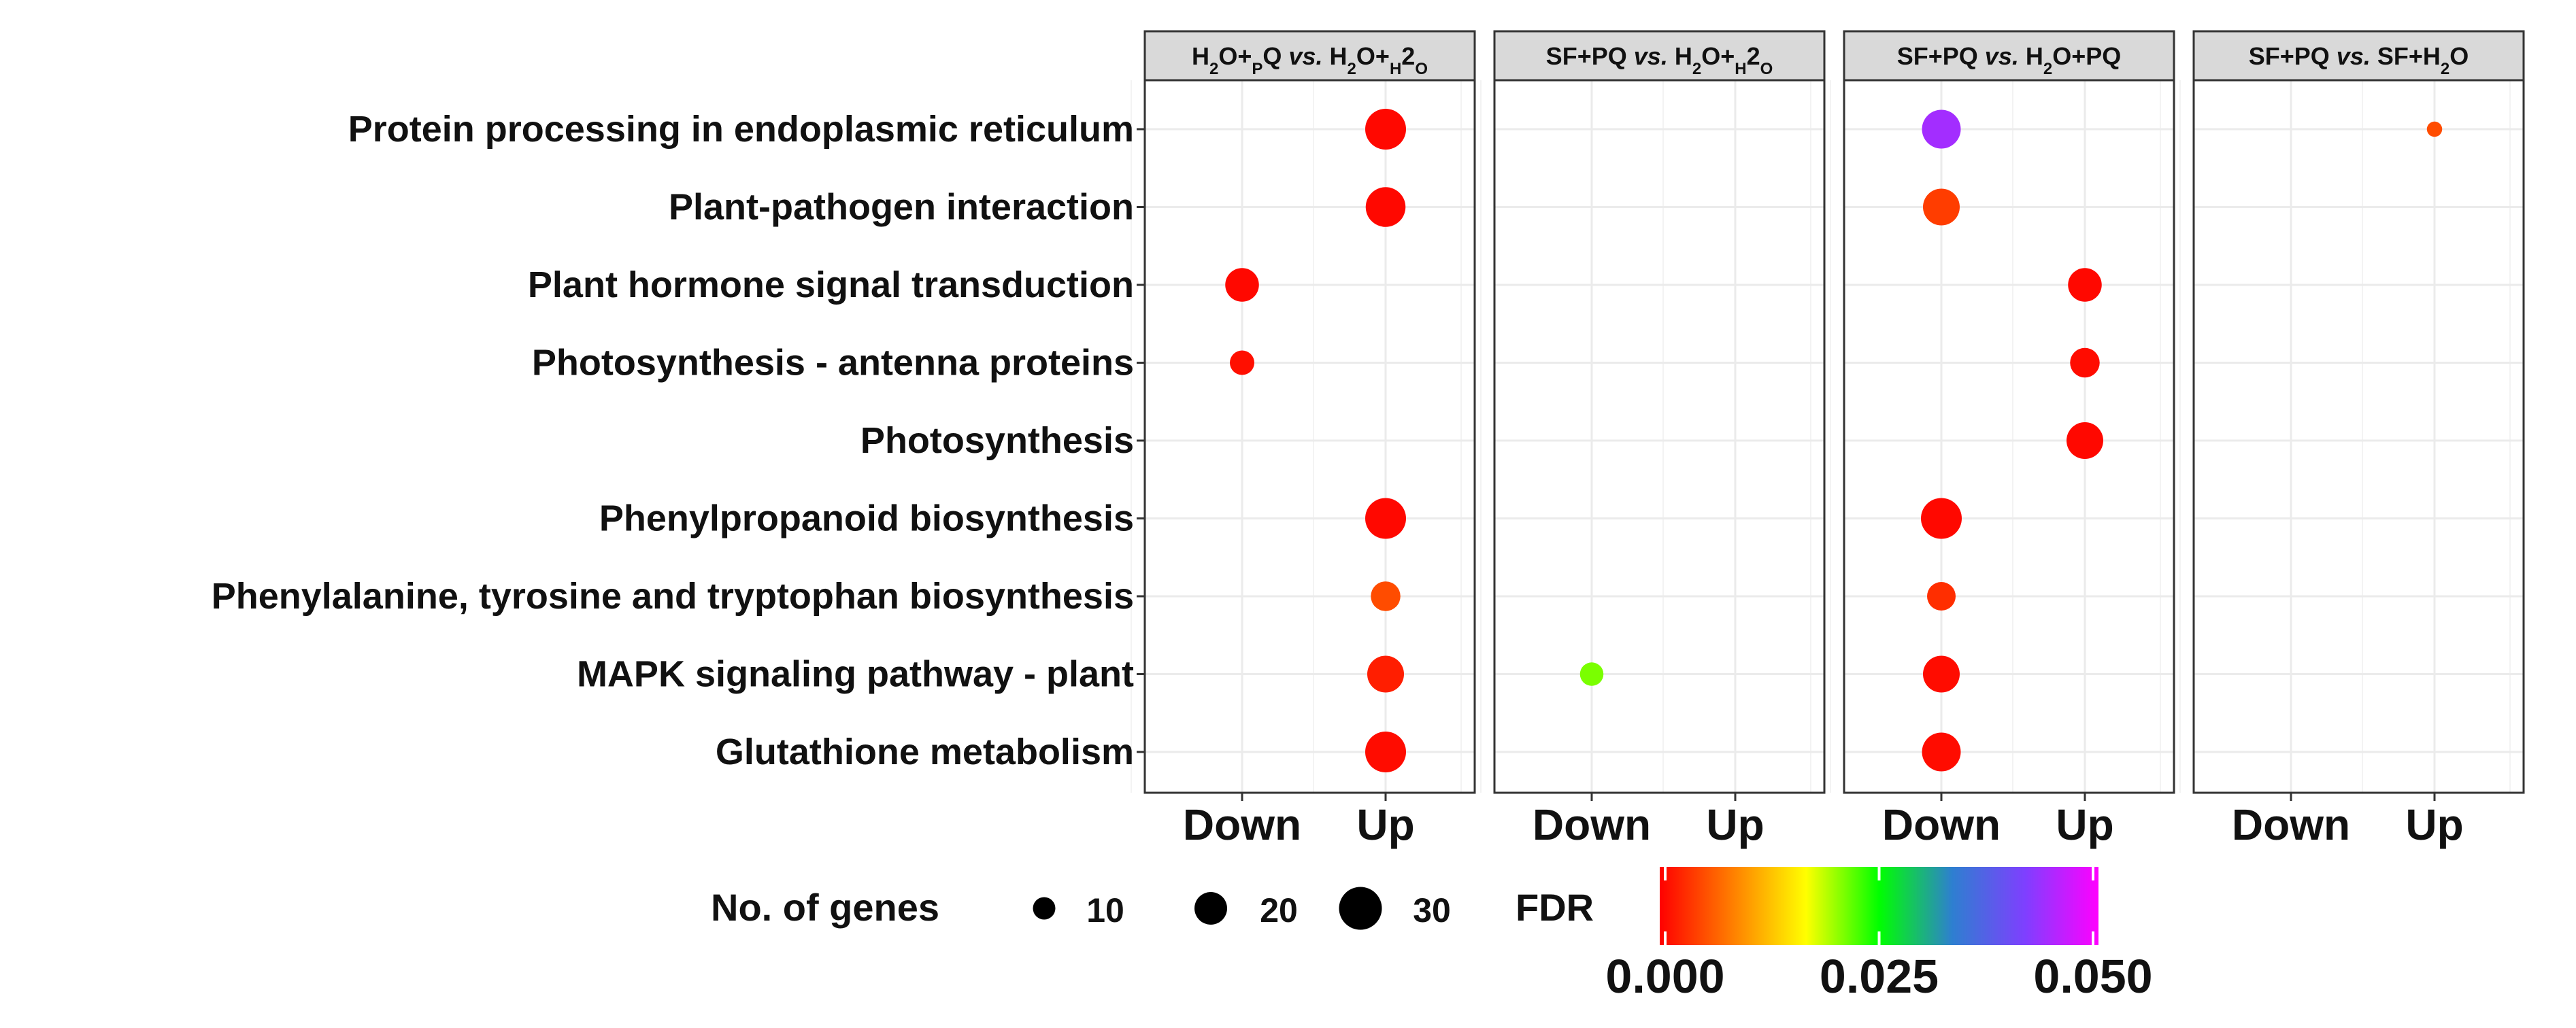 The height and width of the screenshot is (1028, 2576). I want to click on facet-strip-label: H2O+PQ vs. H2O+H2O, so click(1310, 60).